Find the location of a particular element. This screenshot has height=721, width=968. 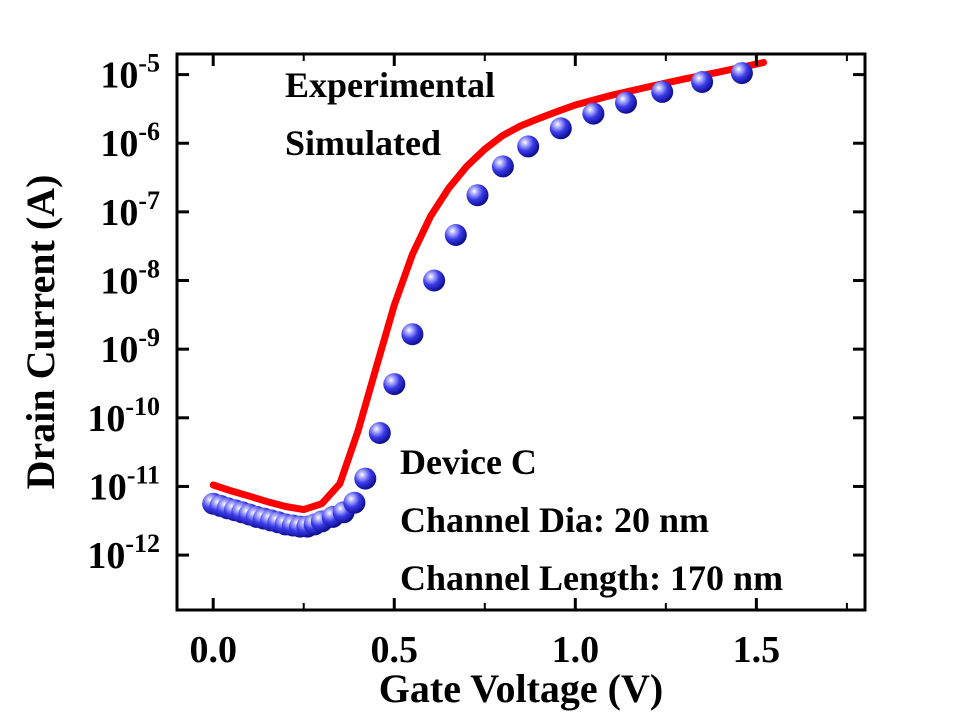

annotation-channel-dia: Channel Dia: 20 nm is located at coordinates (554, 520).